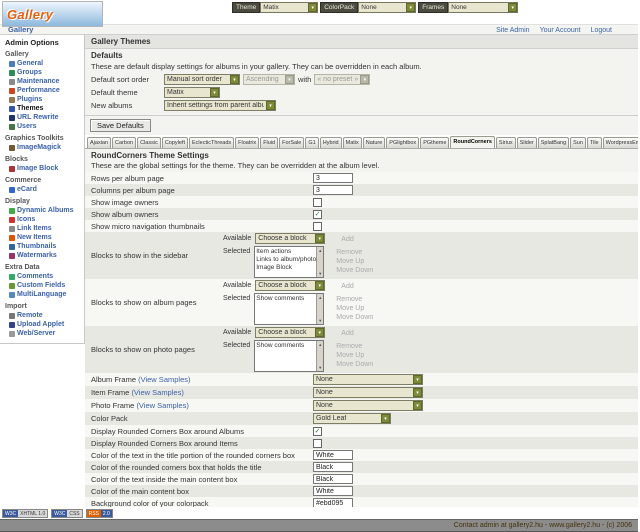  What do you see at coordinates (368, 392) in the screenshot?
I see `item-frame-select: None ▾` at bounding box center [368, 392].